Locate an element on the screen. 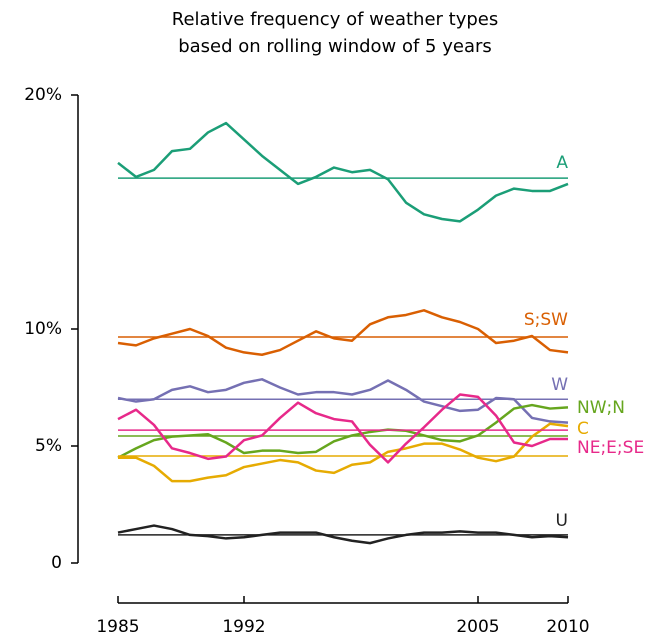 This screenshot has width=658, height=638. legend-label: C is located at coordinates (583, 429).